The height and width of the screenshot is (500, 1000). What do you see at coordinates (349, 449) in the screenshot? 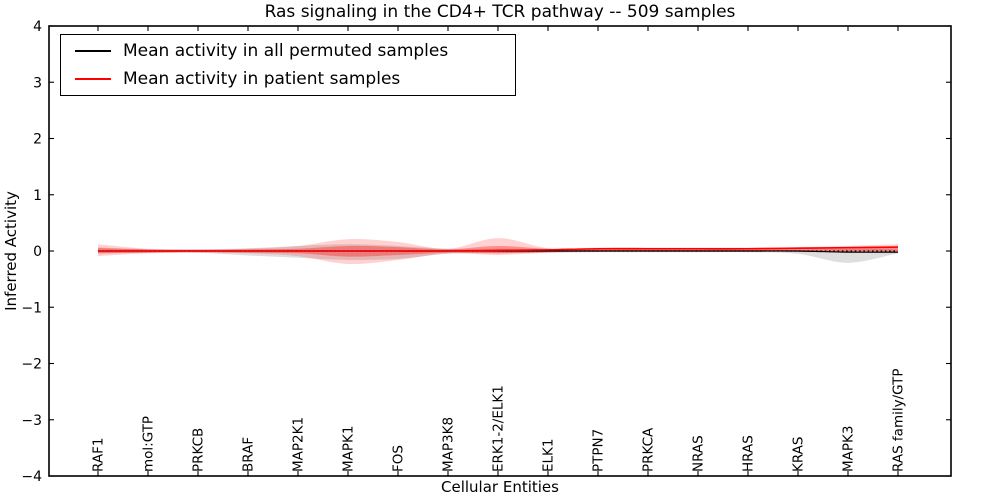
I see `x-tick-label: MAPK1` at bounding box center [349, 449].